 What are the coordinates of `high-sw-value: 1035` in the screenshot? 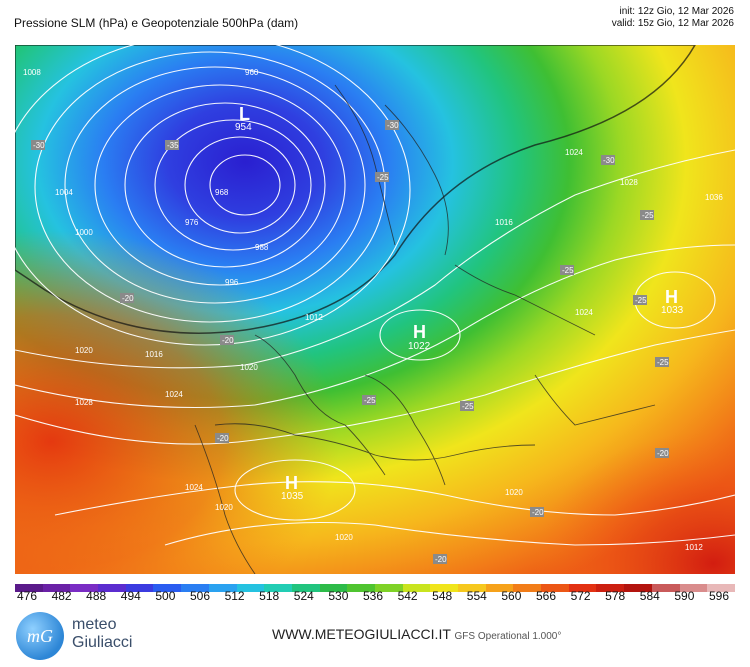 It's located at (292, 496).